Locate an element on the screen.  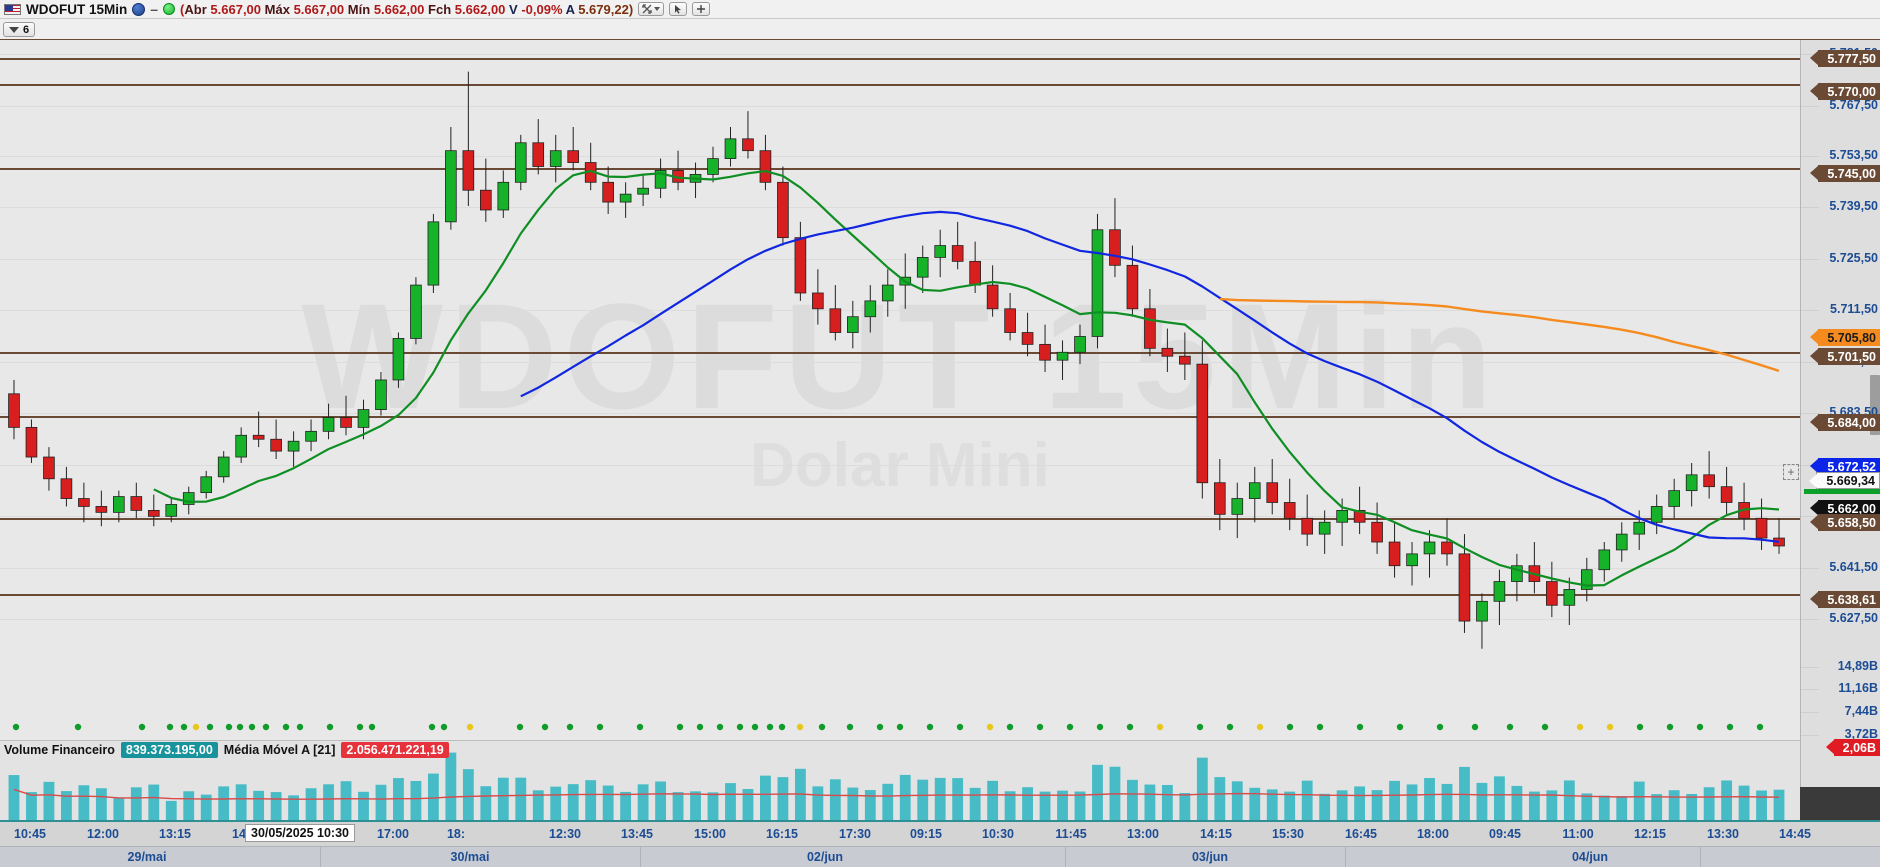
date-axis-label: 03/jun is located at coordinates (1210, 857).